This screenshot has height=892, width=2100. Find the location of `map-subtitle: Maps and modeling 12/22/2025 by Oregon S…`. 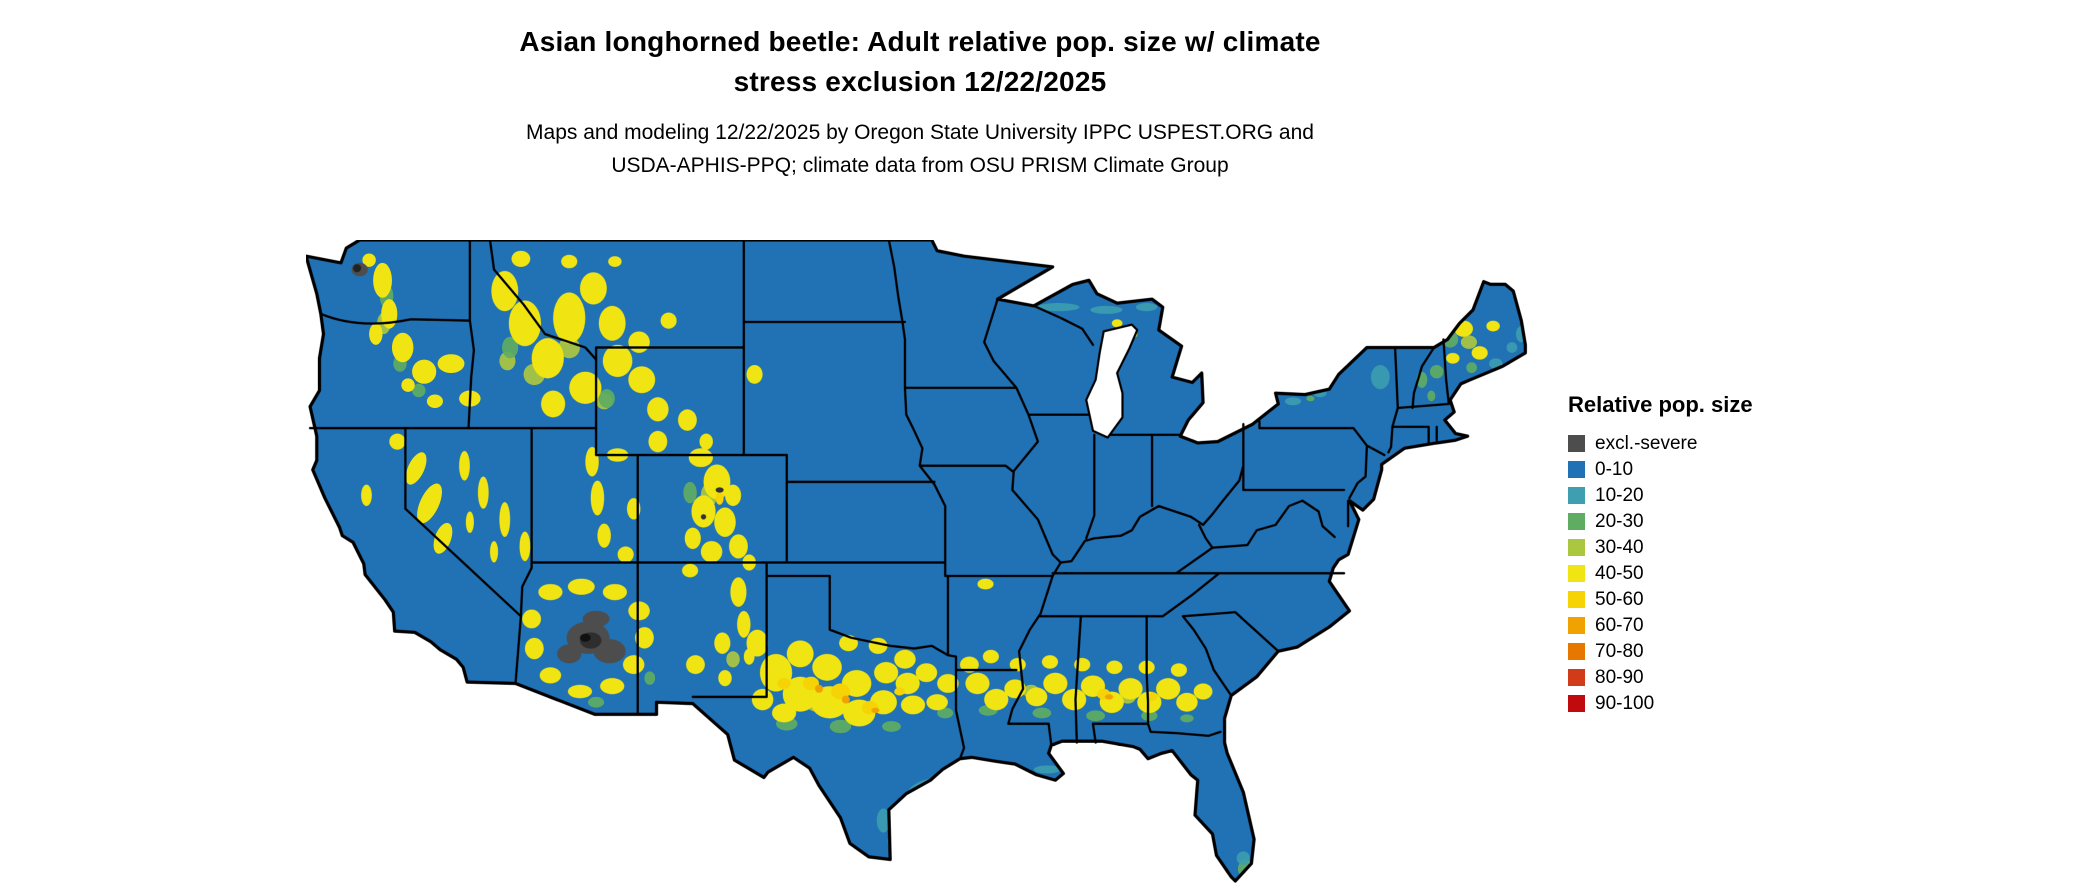

map-subtitle: Maps and modeling 12/22/2025 by Oregon S… is located at coordinates (920, 149).